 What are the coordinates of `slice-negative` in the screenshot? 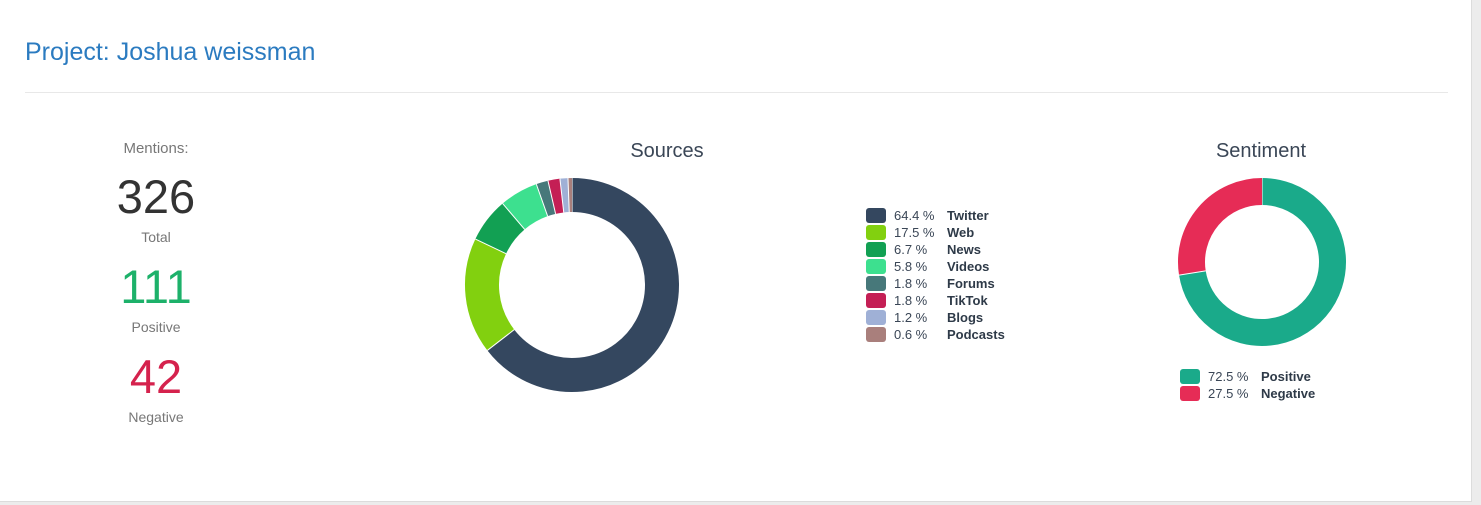 It's located at (1220, 227).